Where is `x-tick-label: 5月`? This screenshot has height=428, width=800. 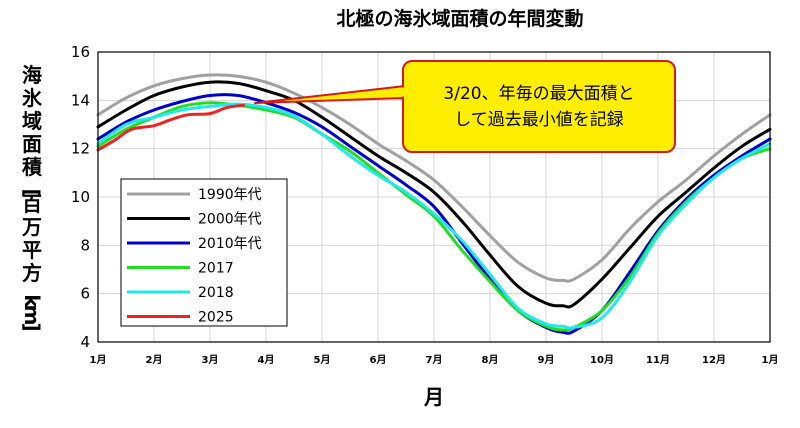
x-tick-label: 5月 is located at coordinates (322, 360).